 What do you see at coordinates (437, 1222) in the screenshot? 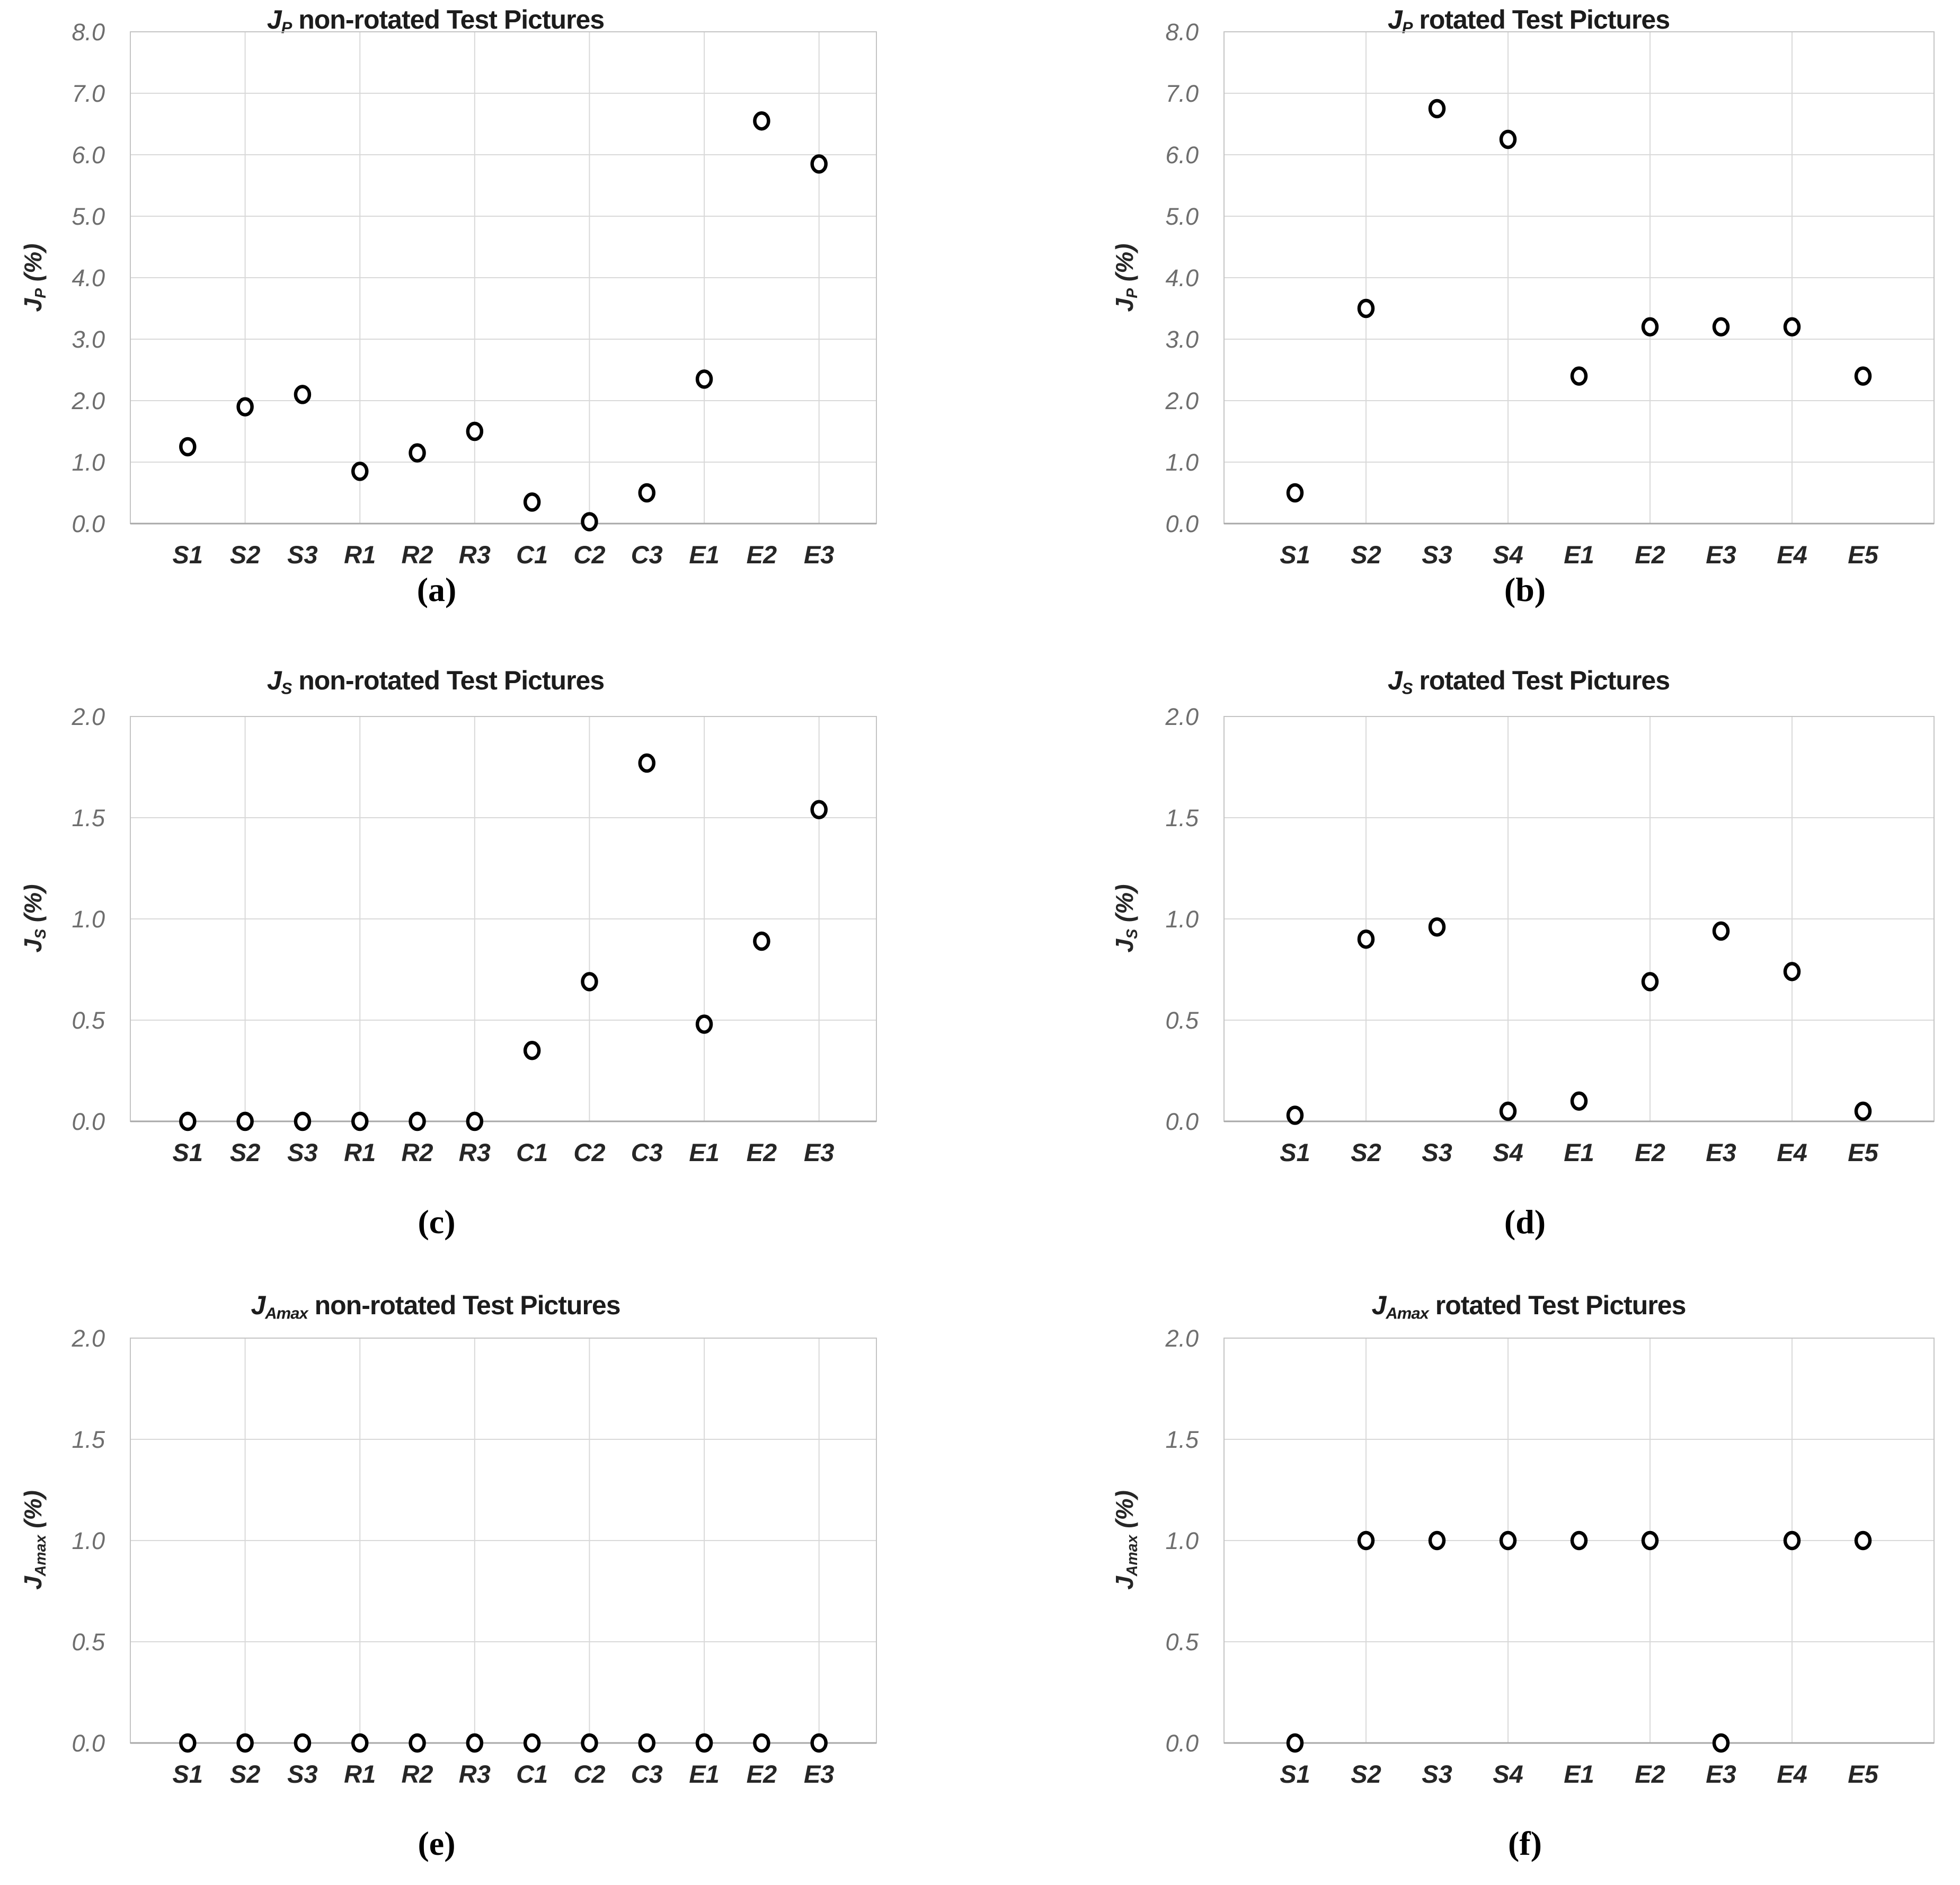
I see `panel-caption: (c)` at bounding box center [437, 1222].